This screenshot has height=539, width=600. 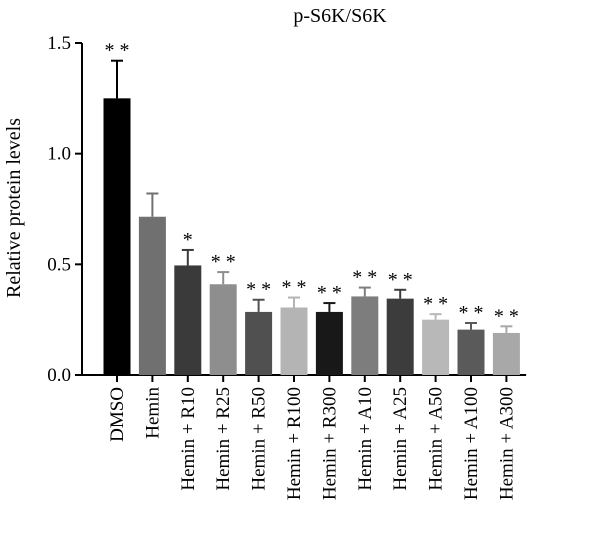 I want to click on x-tick-label: Hemin + A100, so click(x=471, y=443).